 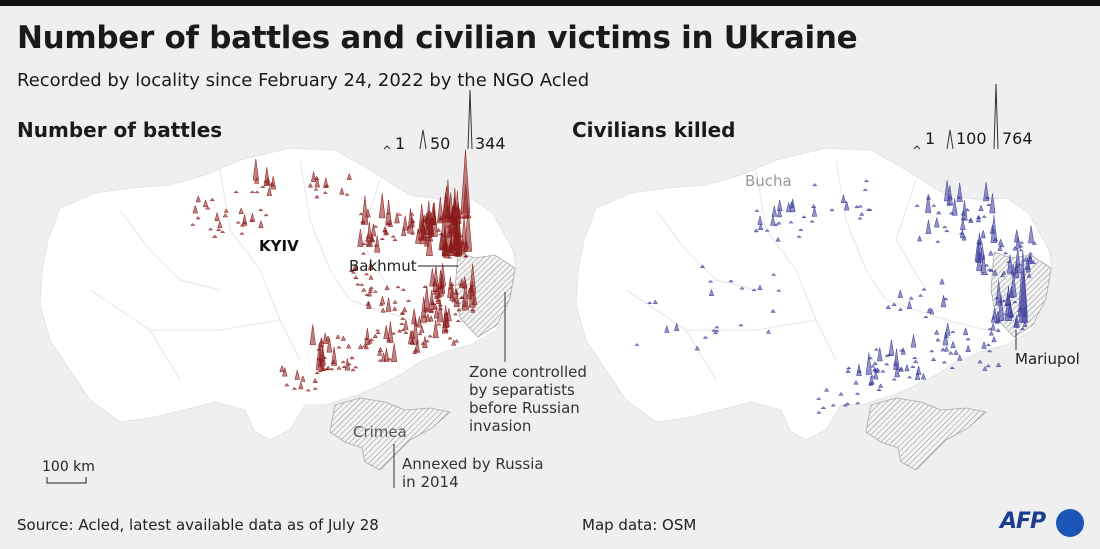 What do you see at coordinates (440, 143) in the screenshot?
I see `battles-legend-50: 50` at bounding box center [440, 143].